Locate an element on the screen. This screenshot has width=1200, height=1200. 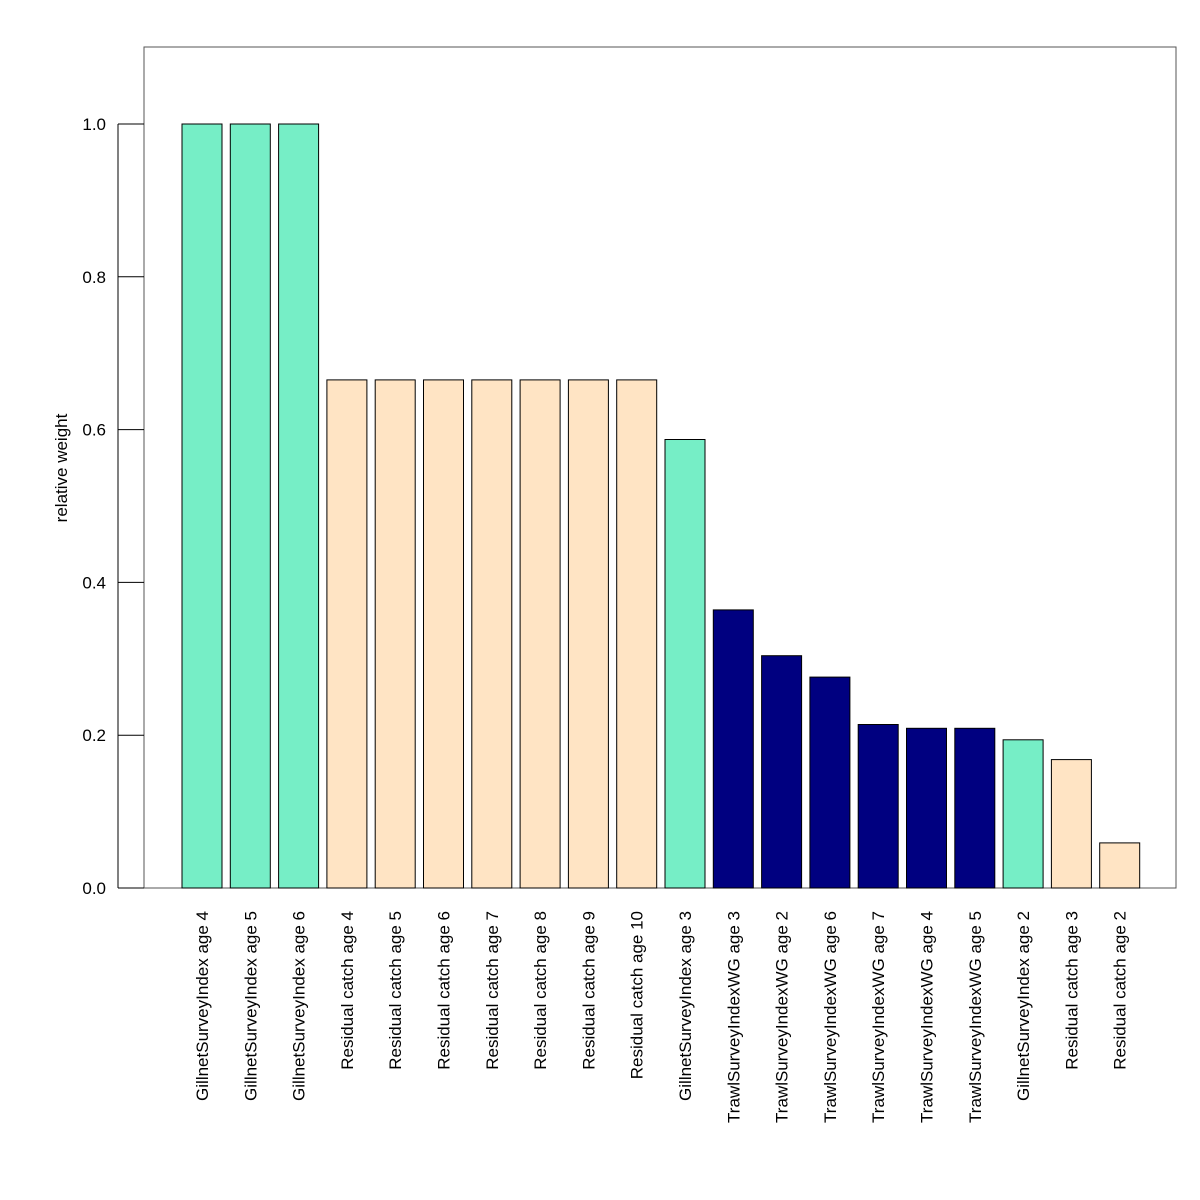
y-tick-label: 1.0 is located at coordinates (94, 124).